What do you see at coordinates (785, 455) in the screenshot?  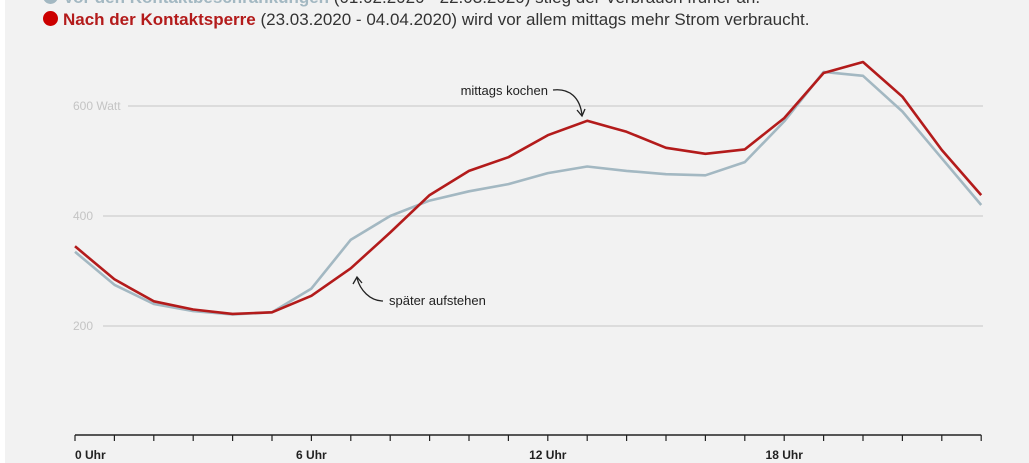 I see `x-tick-label: 18 Uhr` at bounding box center [785, 455].